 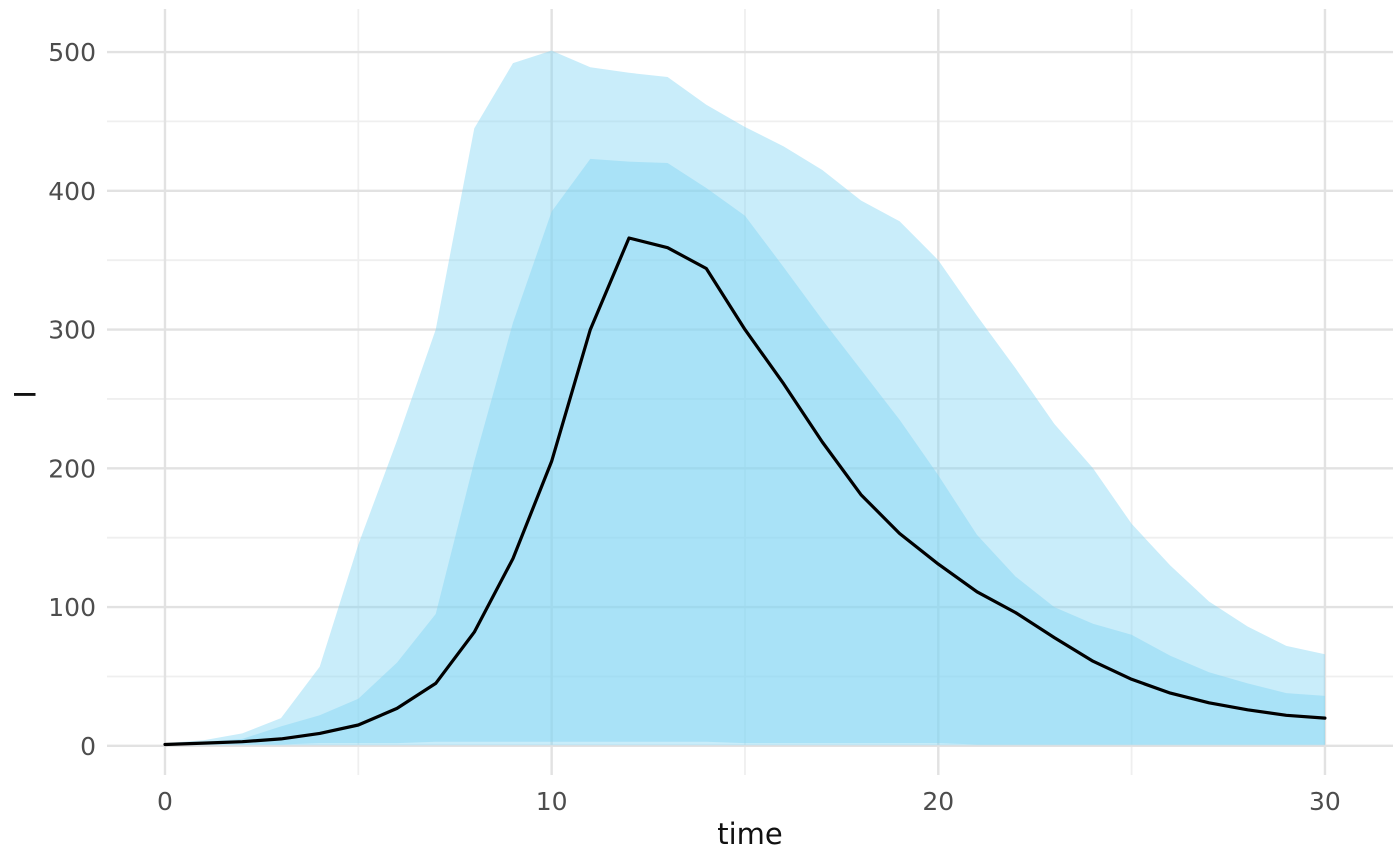 What do you see at coordinates (72, 468) in the screenshot?
I see `y-tick-label: 200` at bounding box center [72, 468].